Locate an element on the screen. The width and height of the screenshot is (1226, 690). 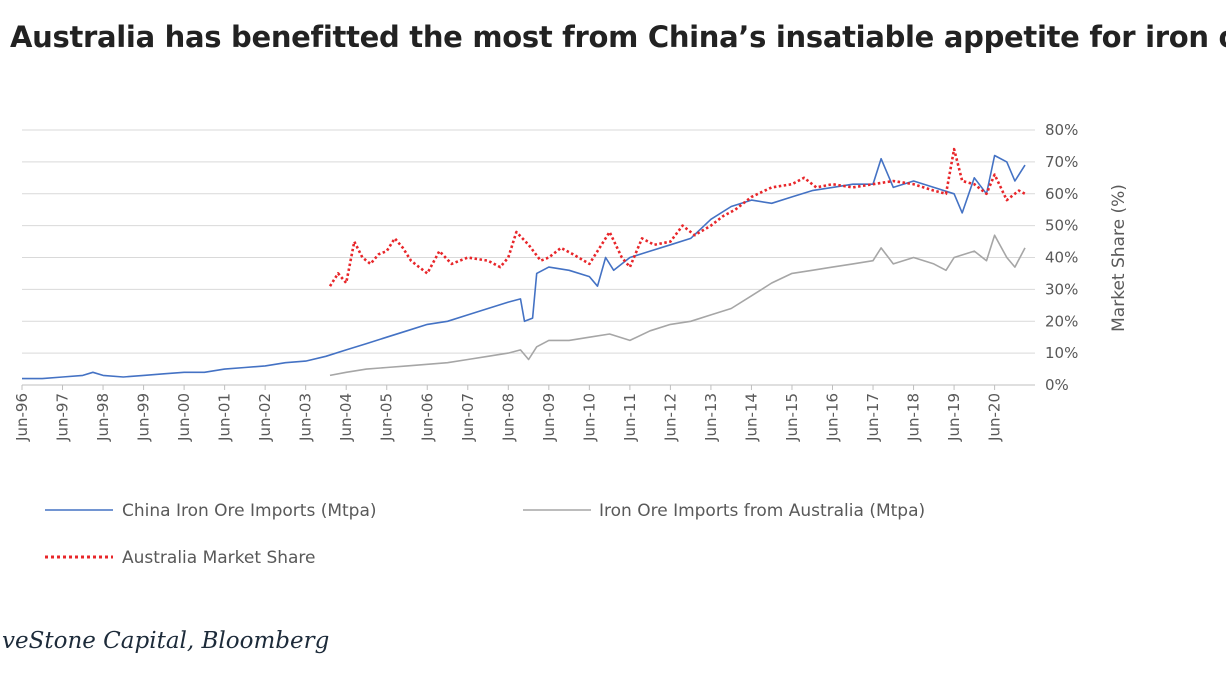
x-tick-label: Jun-14 is located at coordinates (751, 417).